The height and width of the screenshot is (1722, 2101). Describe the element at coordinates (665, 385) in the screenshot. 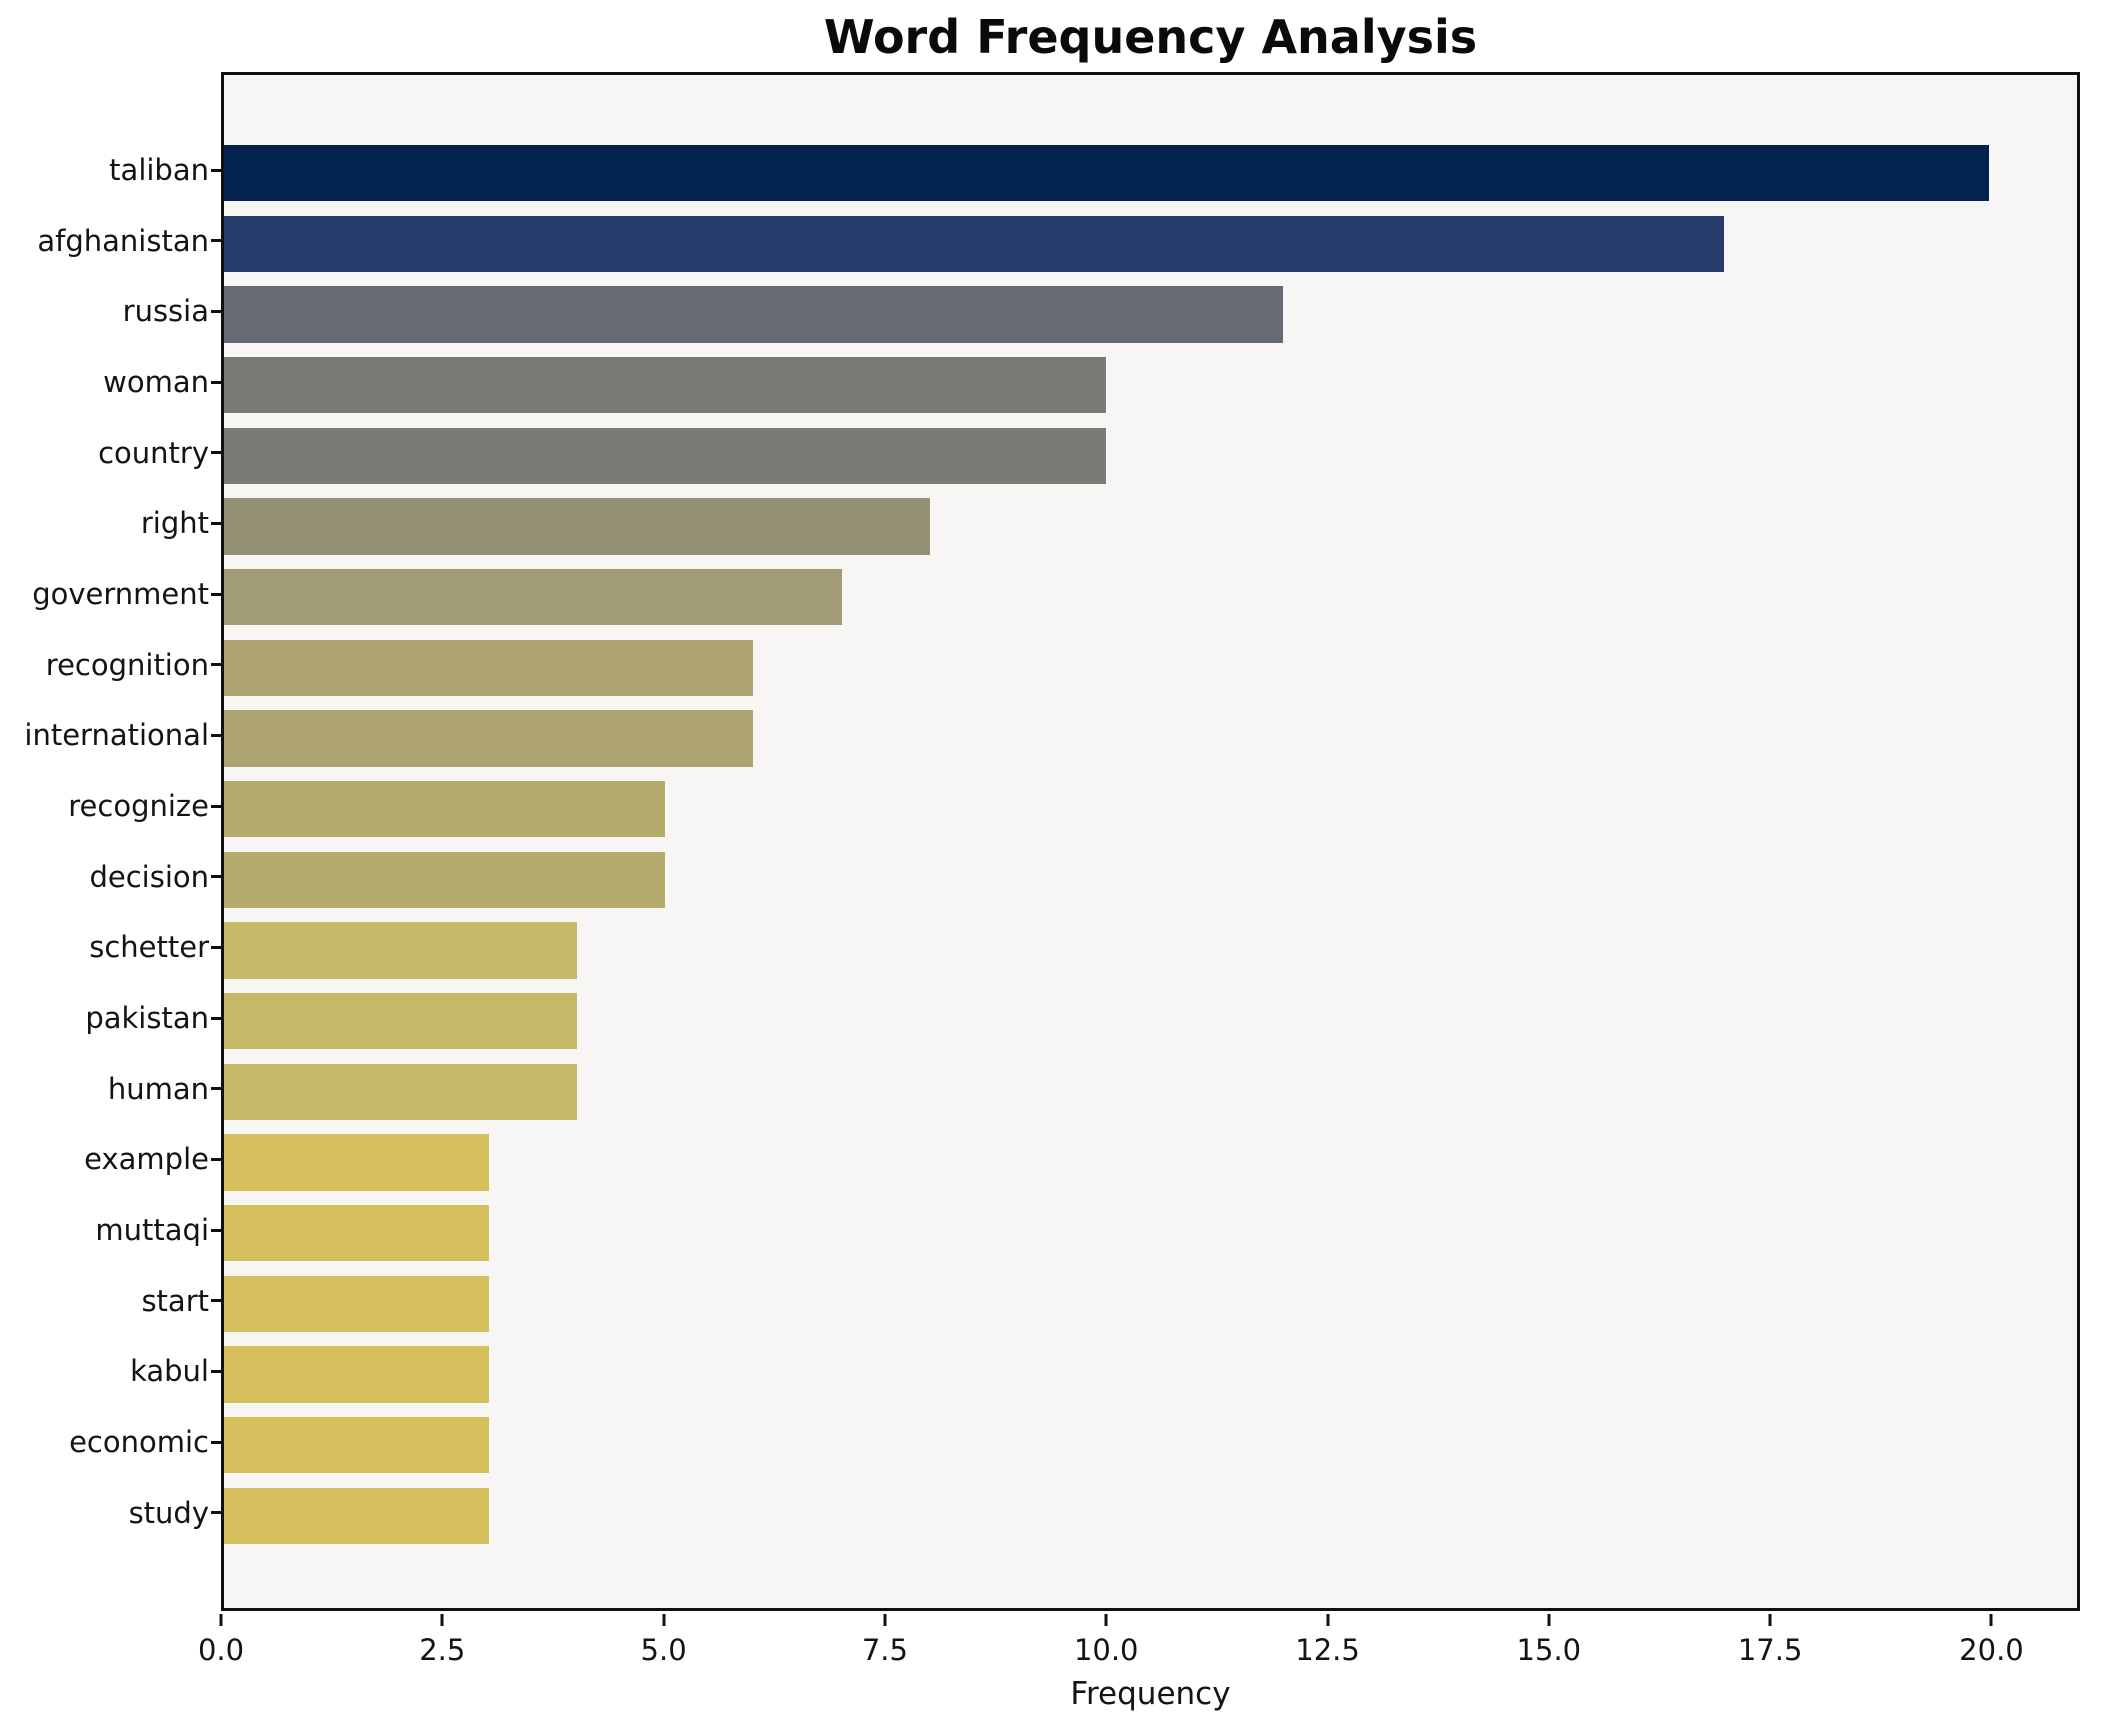

I see `bar-woman` at that location.